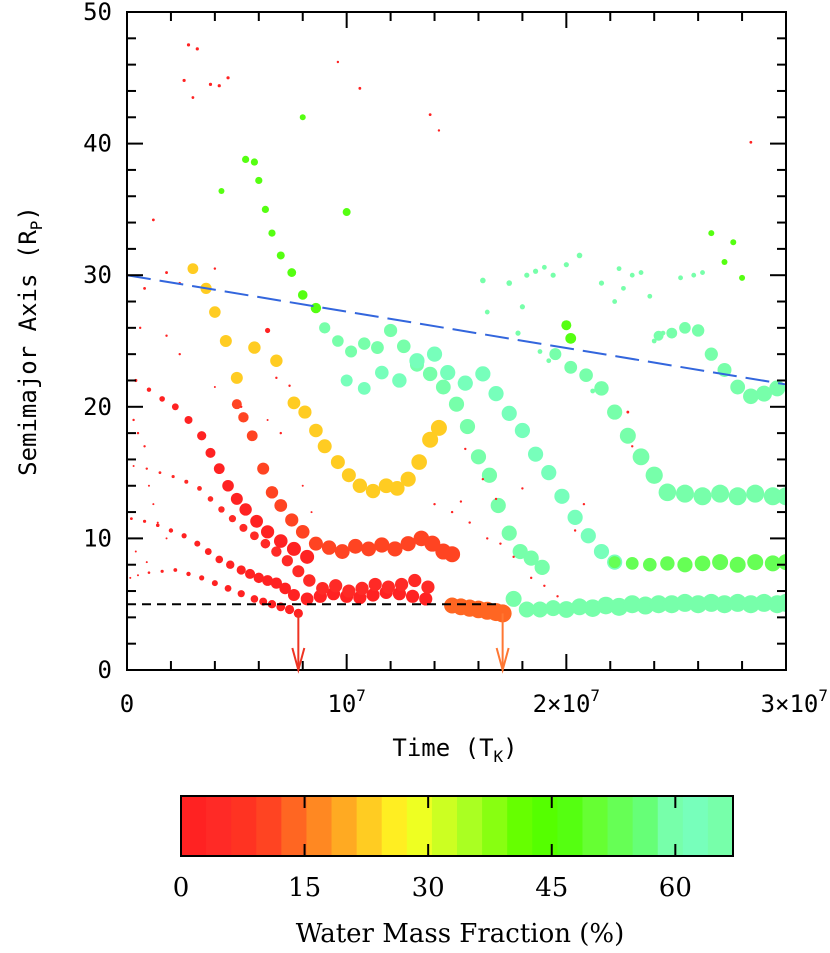  I want to click on y-tick-label: 50, so click(97, 13).